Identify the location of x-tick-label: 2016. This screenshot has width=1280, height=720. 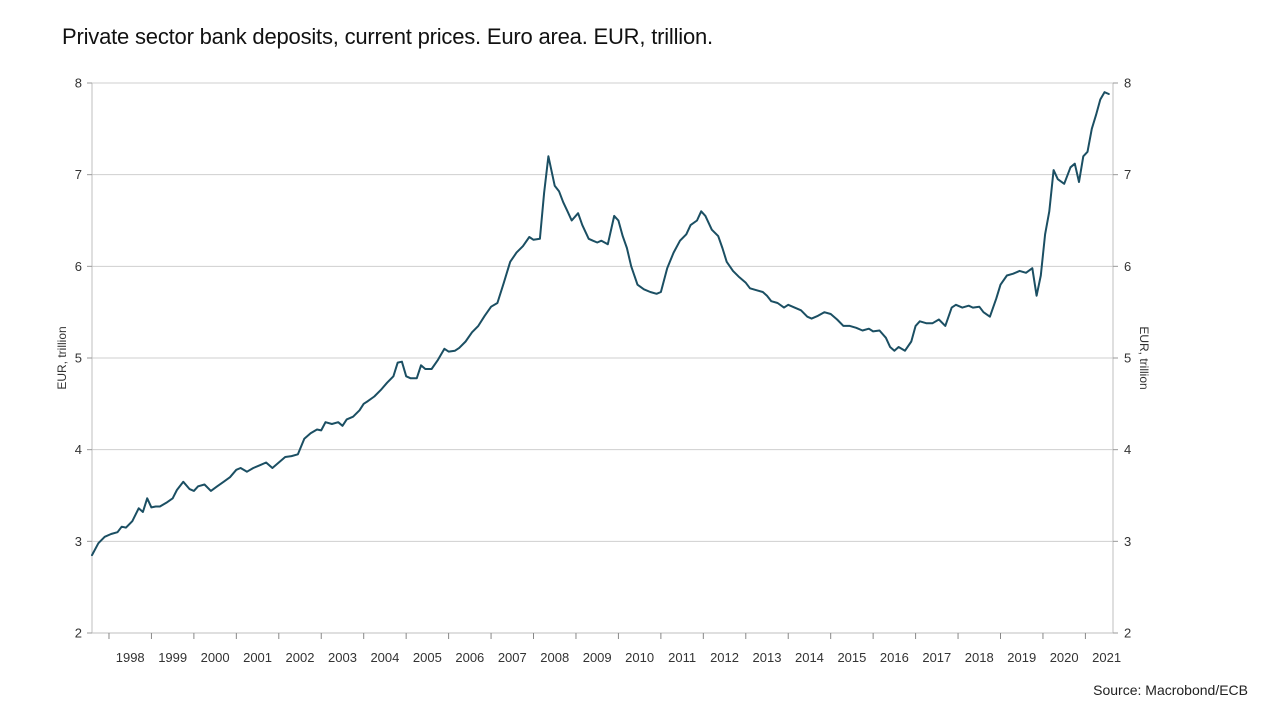
(894, 657).